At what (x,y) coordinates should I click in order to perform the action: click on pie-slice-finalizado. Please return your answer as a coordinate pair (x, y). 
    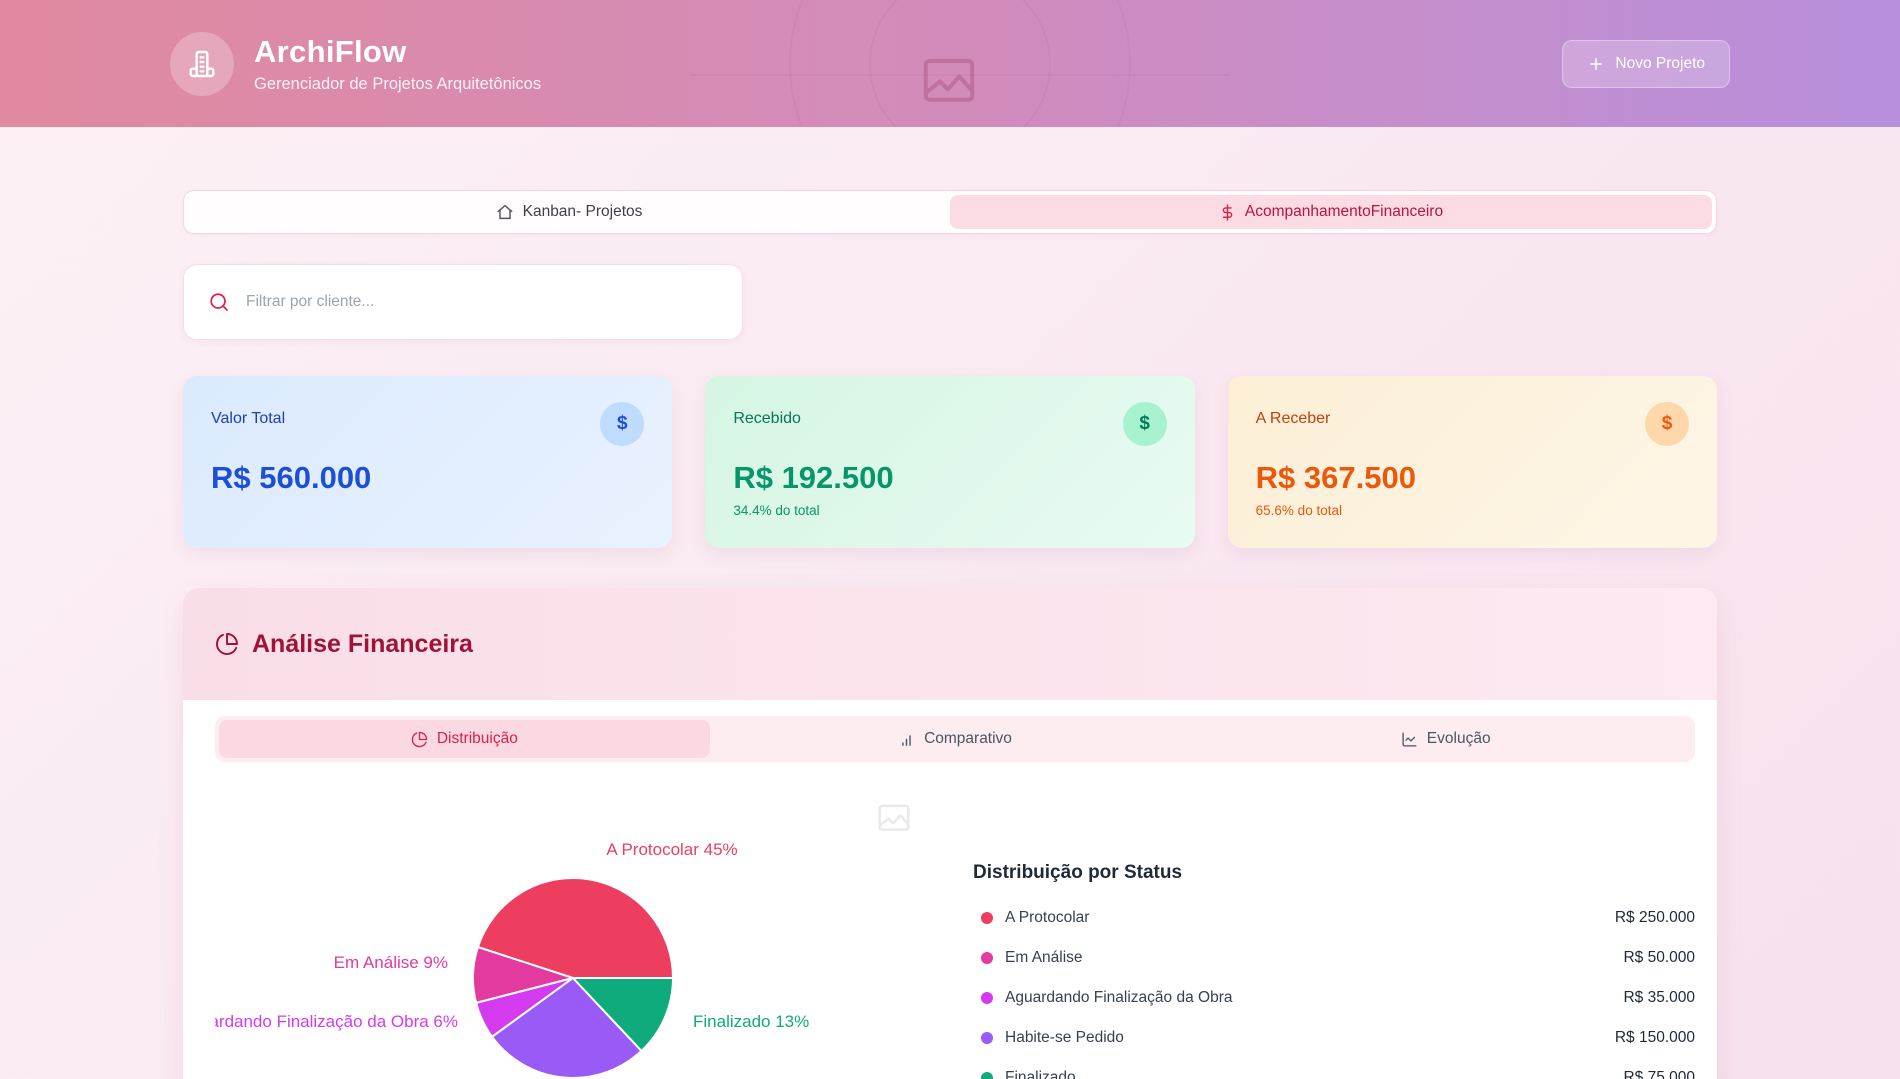
    Looking at the image, I should click on (623, 1014).